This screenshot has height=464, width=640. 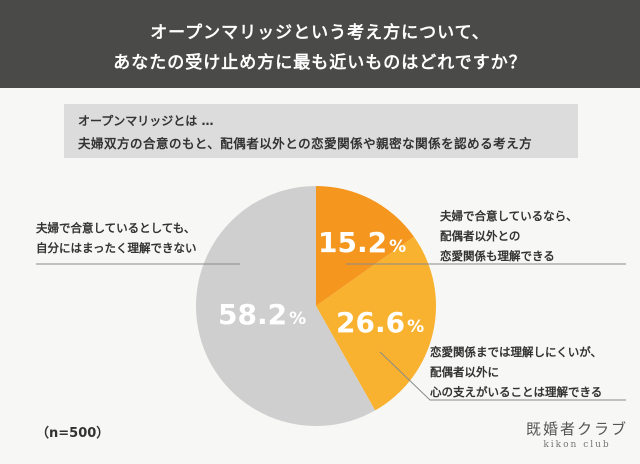 What do you see at coordinates (320, 33) in the screenshot?
I see `question-line-1: オープンマリッジという考え方について、` at bounding box center [320, 33].